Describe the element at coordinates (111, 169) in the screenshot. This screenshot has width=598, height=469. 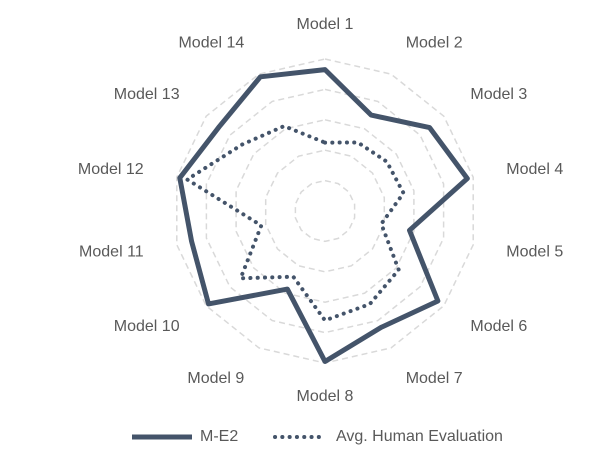
I see `axis-label-12: Model 12` at that location.